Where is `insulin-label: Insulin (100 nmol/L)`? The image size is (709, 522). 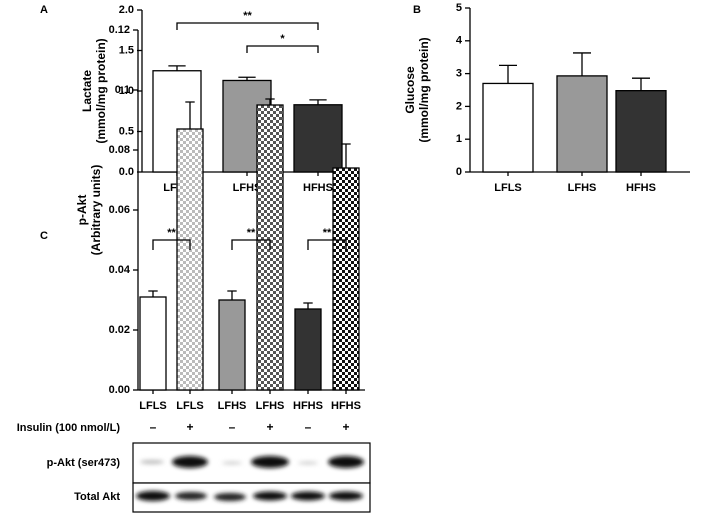 insulin-label: Insulin (100 nmol/L) is located at coordinates (69, 428).